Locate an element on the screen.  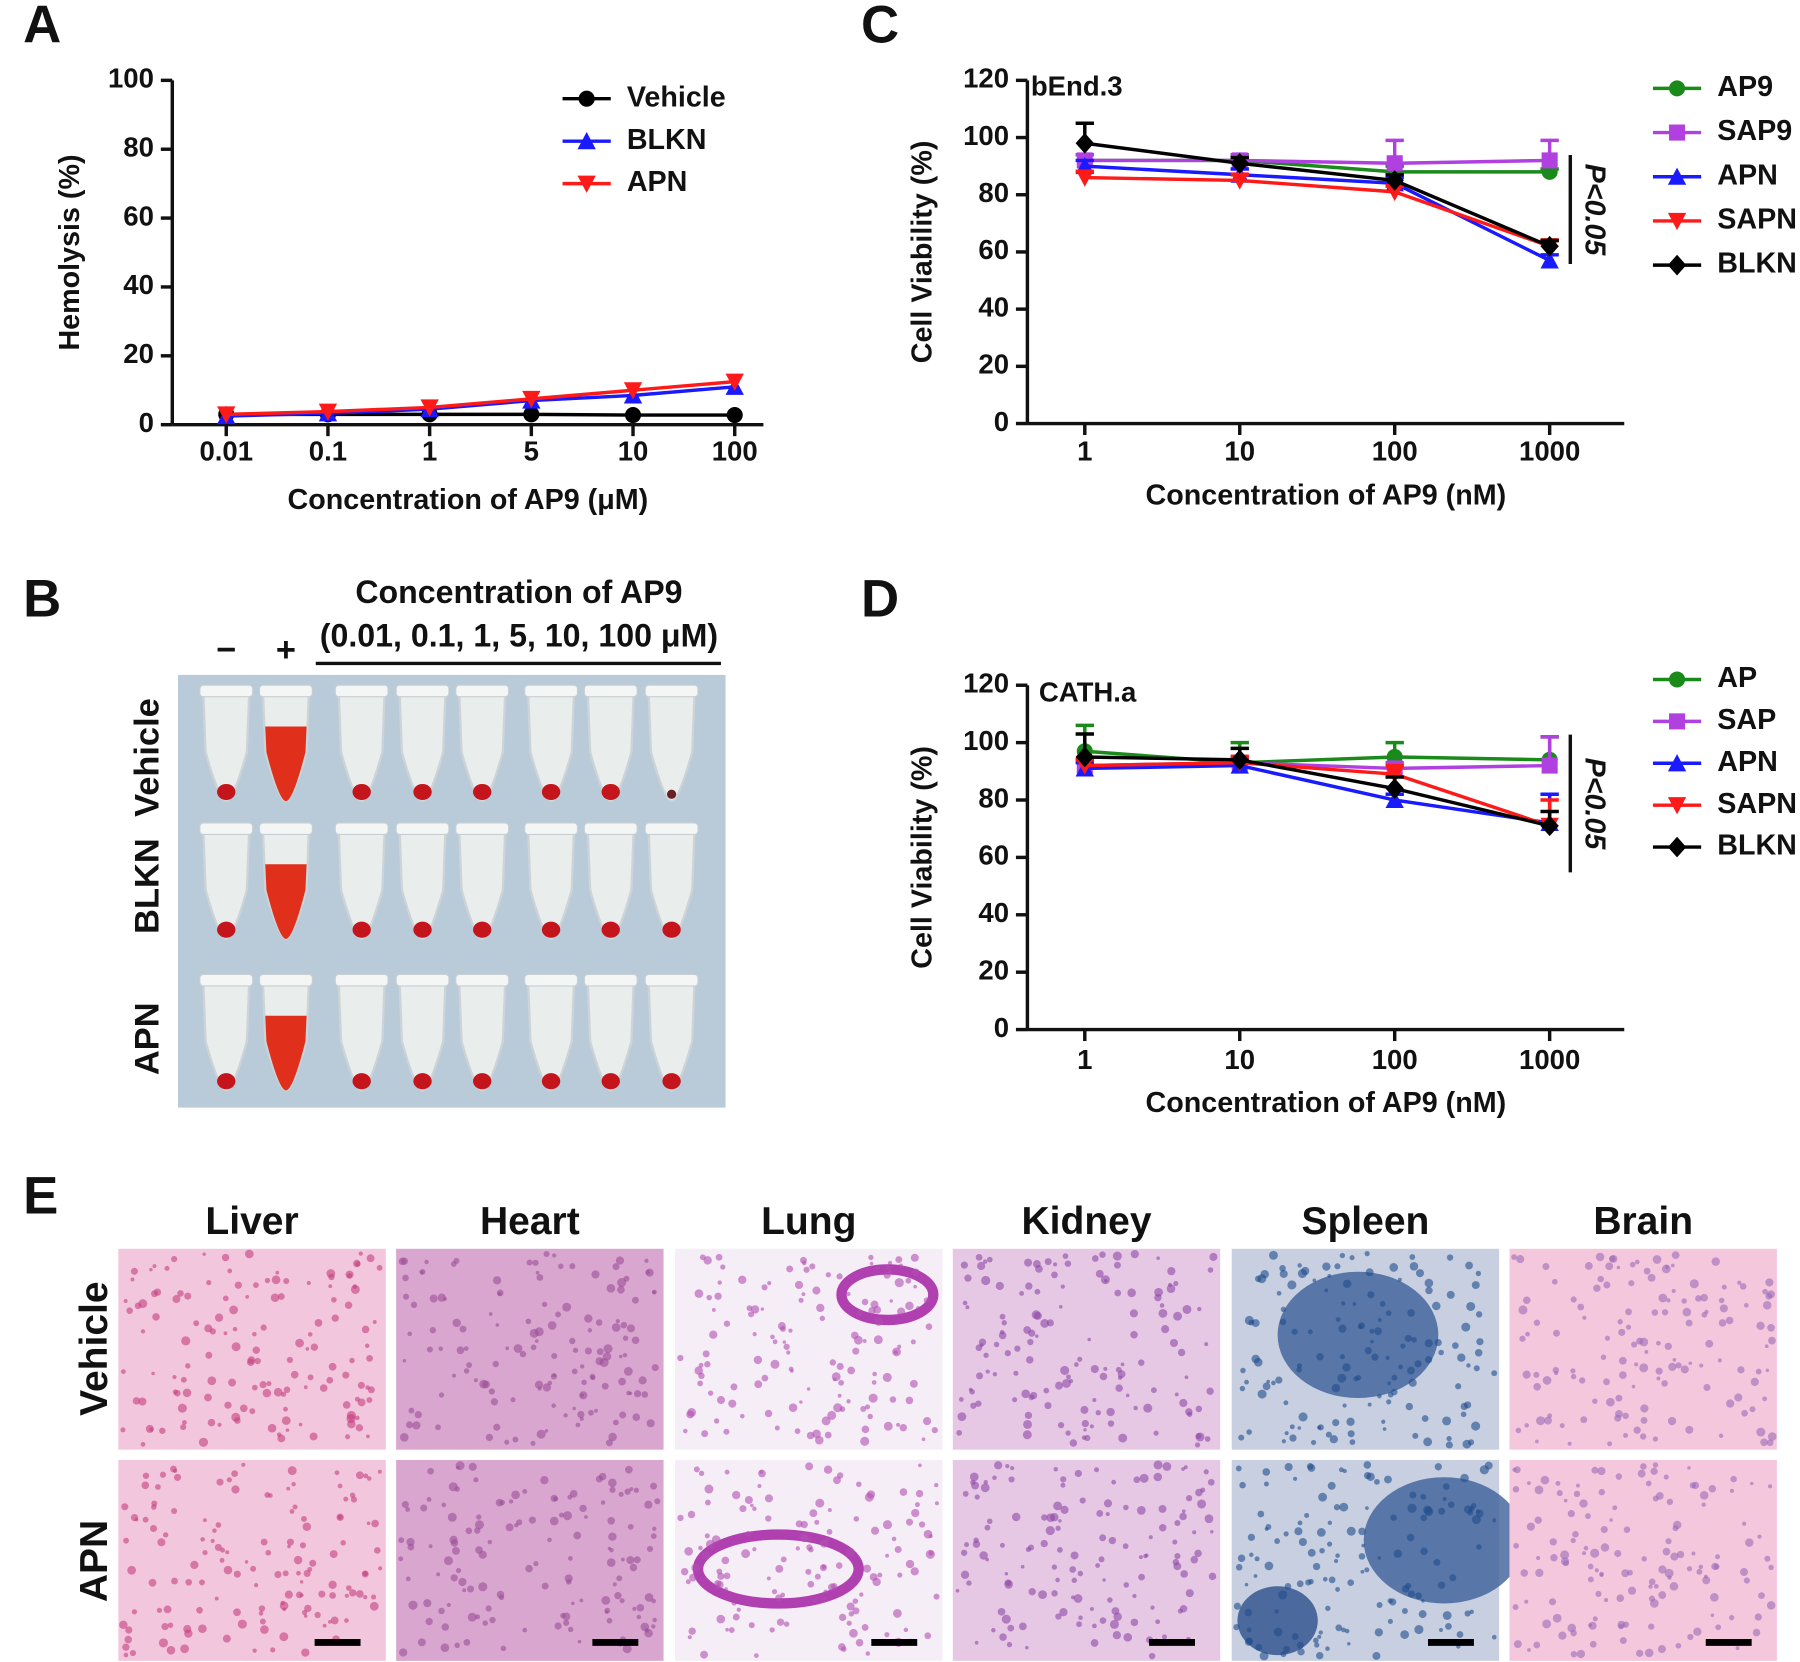
y-tick-label: 20 is located at coordinates (993, 969).